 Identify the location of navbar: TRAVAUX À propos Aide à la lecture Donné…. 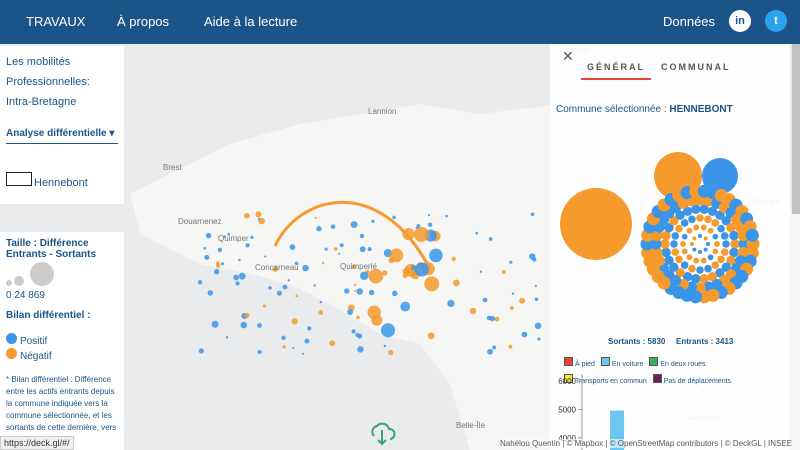
(400, 22).